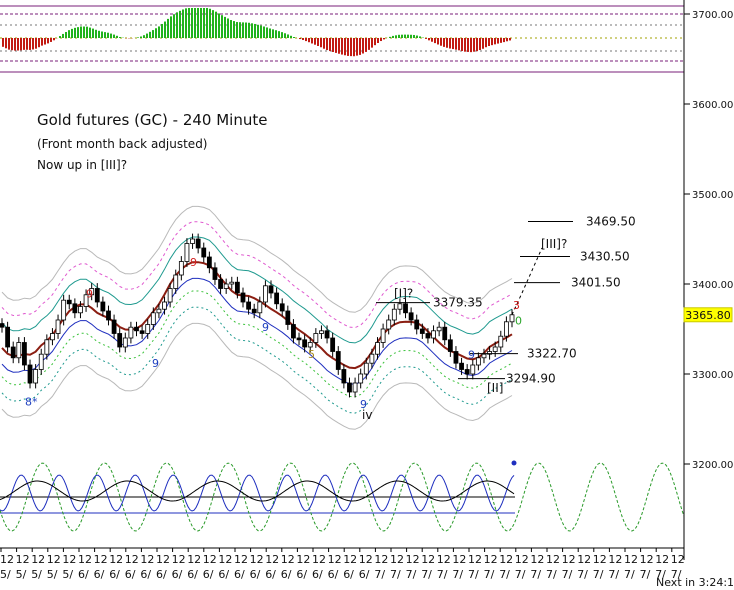 The width and height of the screenshot is (734, 590). I want to click on lower-channel, so click(257, 331).